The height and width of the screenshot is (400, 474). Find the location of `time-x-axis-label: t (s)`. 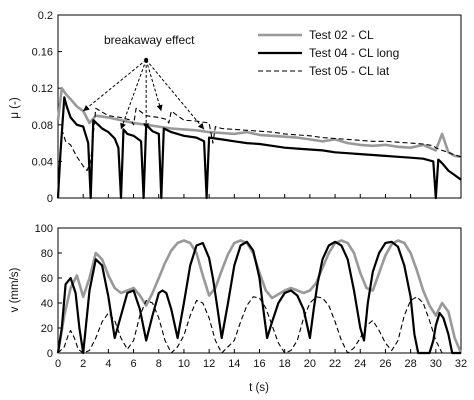

time-x-axis-label: t (s) is located at coordinates (259, 388).